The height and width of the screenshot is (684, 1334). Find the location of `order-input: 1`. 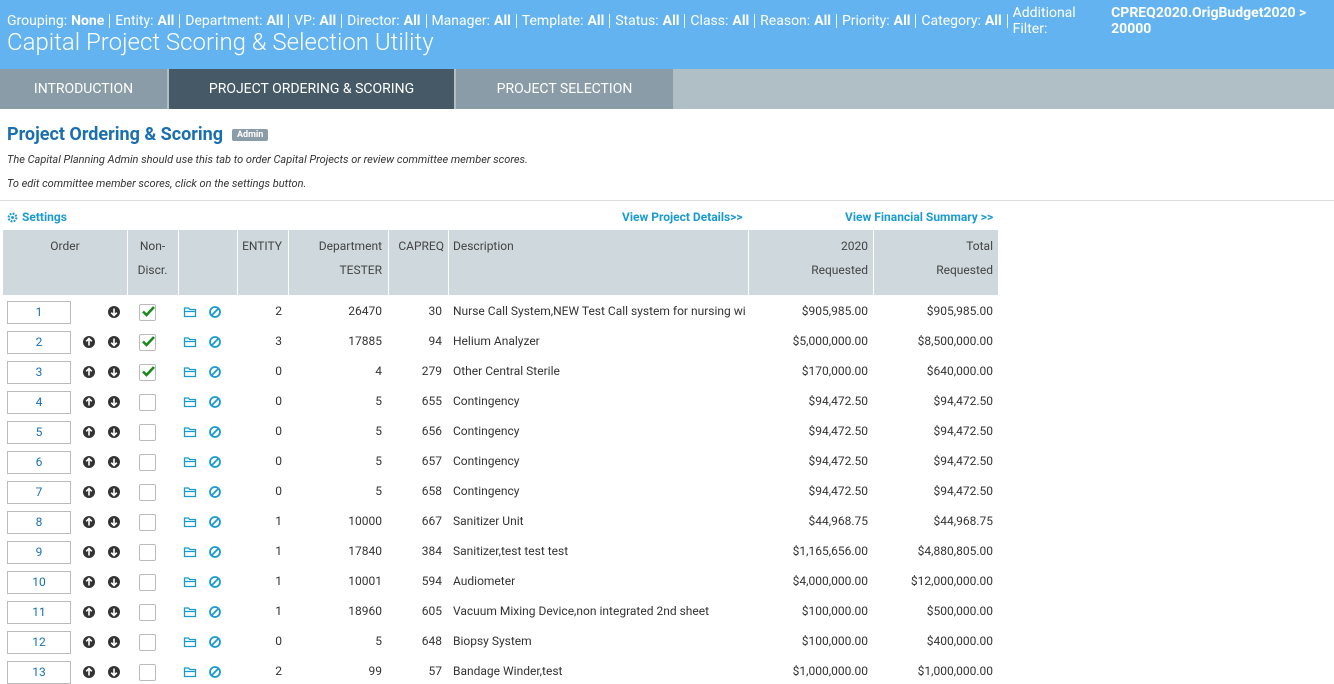

order-input: 1 is located at coordinates (39, 312).